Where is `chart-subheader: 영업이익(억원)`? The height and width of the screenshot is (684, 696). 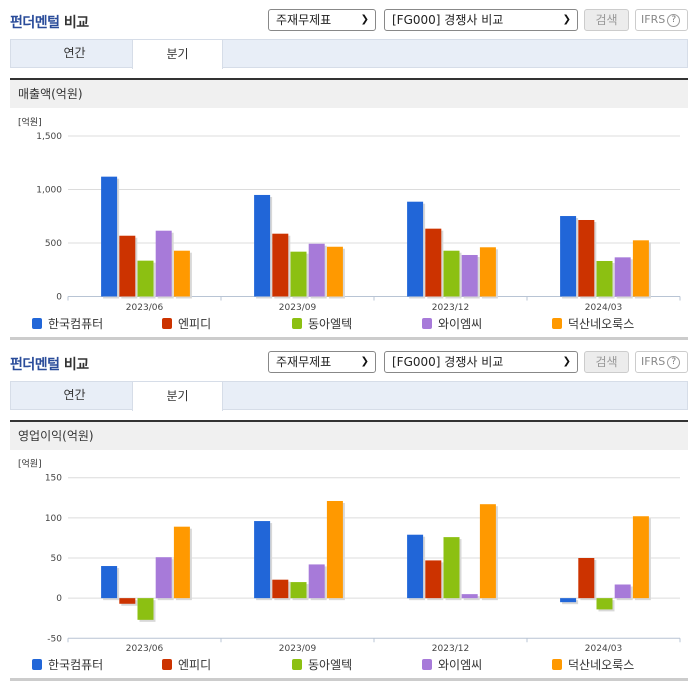 chart-subheader: 영업이익(억원) is located at coordinates (349, 435).